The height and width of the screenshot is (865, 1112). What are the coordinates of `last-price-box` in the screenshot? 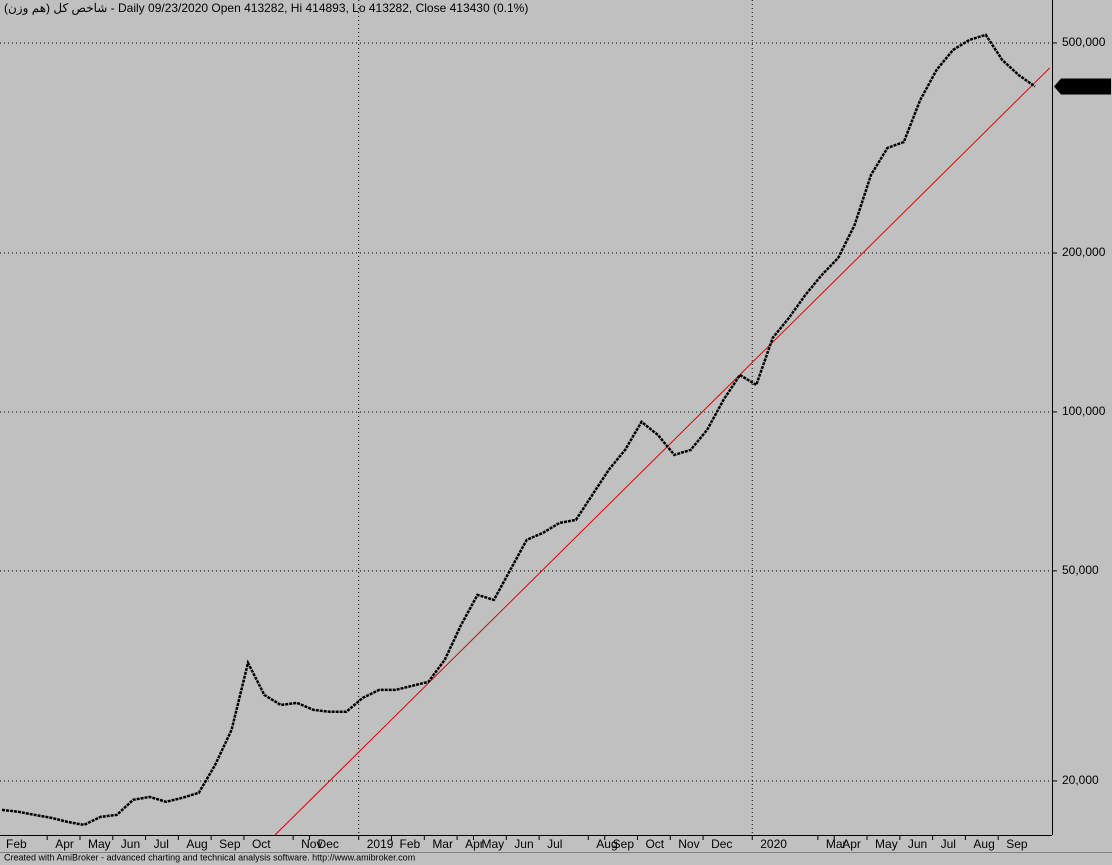 It's located at (1082, 86).